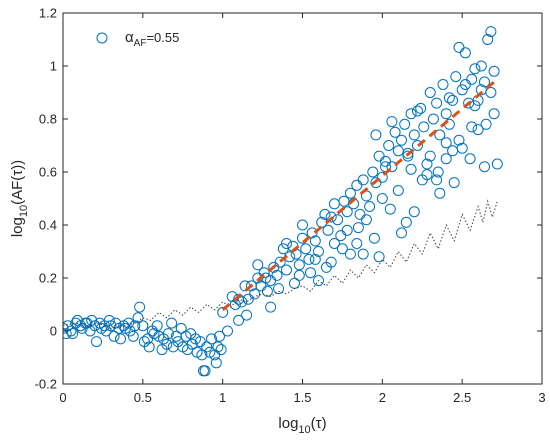 This screenshot has height=443, width=550. What do you see at coordinates (140, 43) in the screenshot?
I see `legend-alpha-subscript: AF` at bounding box center [140, 43].